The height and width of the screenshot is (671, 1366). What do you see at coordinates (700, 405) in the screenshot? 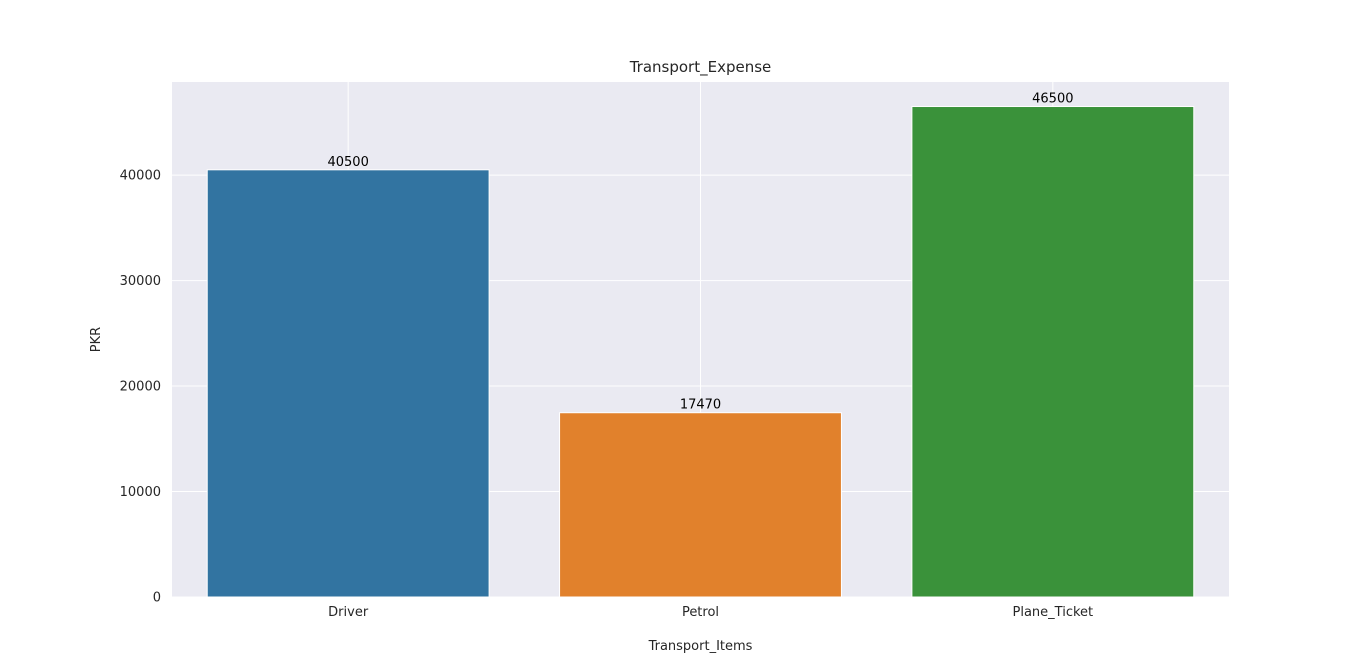
I see `bar-value-label: 17470` at bounding box center [700, 405].